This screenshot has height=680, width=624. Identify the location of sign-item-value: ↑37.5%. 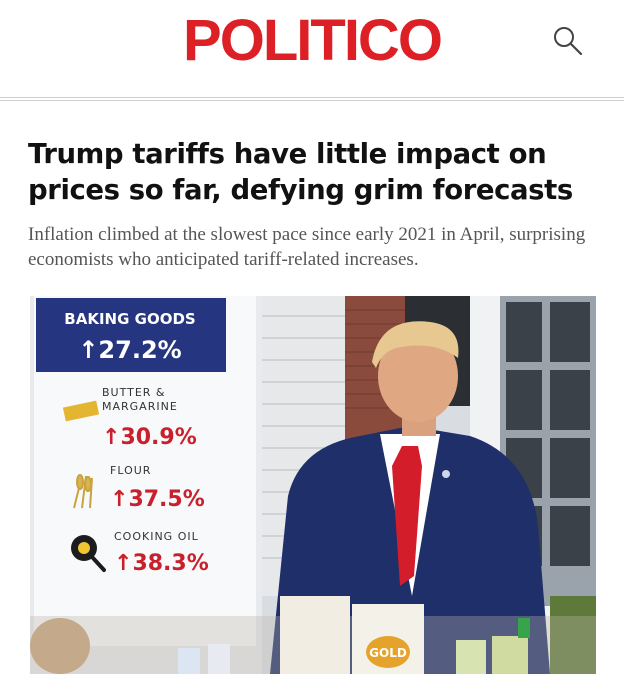
(157, 499).